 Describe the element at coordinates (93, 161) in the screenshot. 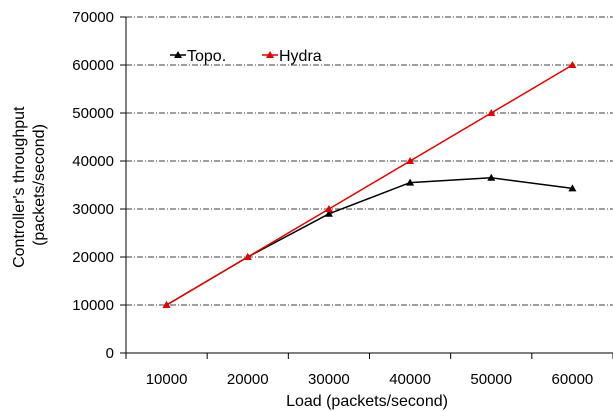

I see `y-tick-label: 40000` at that location.